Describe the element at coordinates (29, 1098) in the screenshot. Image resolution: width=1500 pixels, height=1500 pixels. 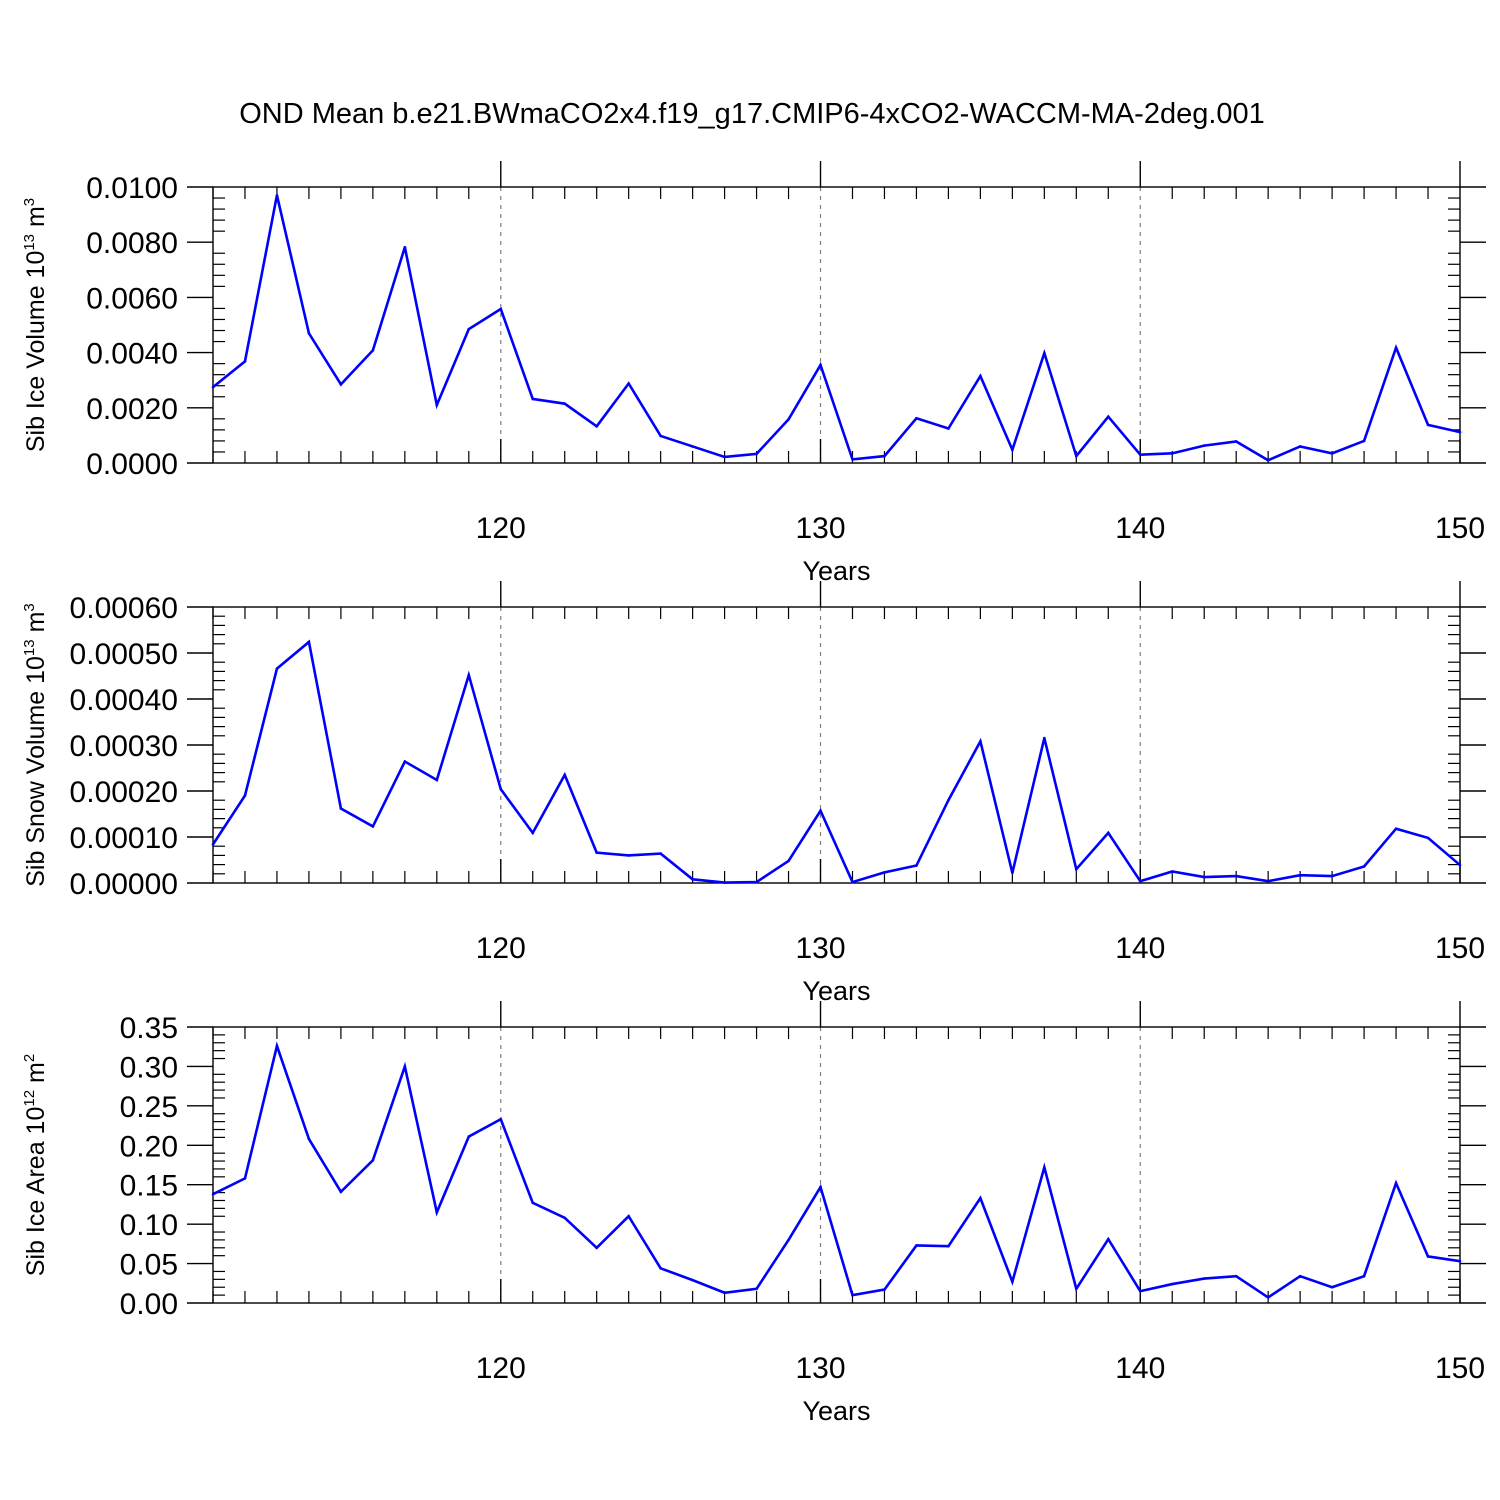
I see `y-label-exponent: 12` at that location.